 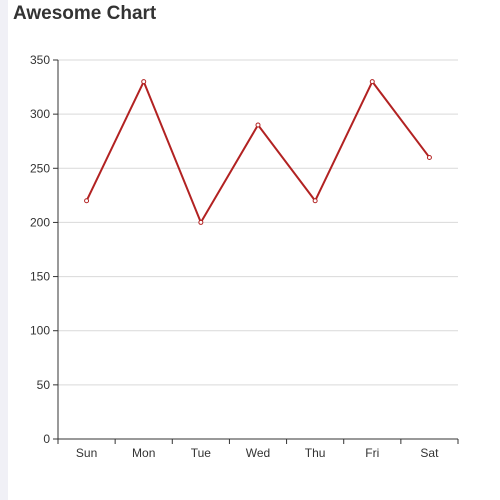 What do you see at coordinates (46, 439) in the screenshot?
I see `y-tick-label: 0` at bounding box center [46, 439].